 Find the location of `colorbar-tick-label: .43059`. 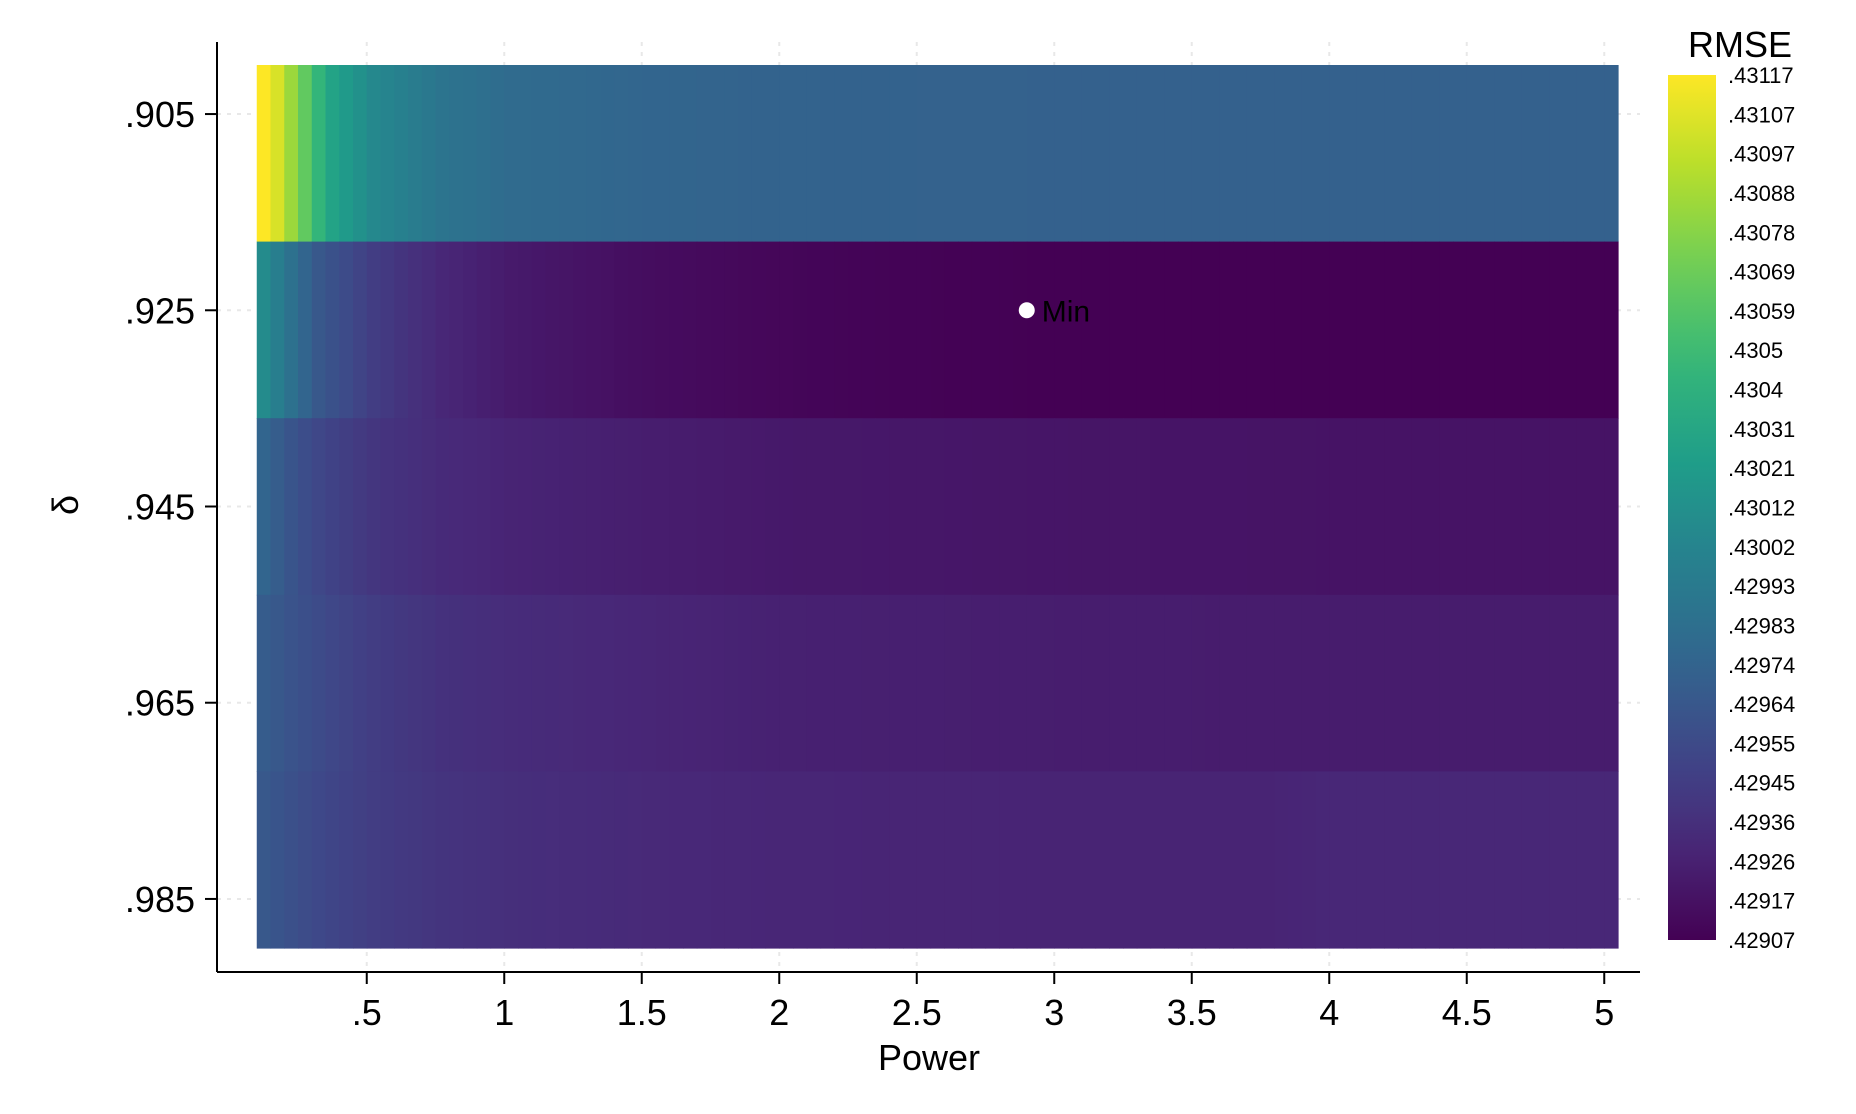

colorbar-tick-label: .43059 is located at coordinates (1761, 311).